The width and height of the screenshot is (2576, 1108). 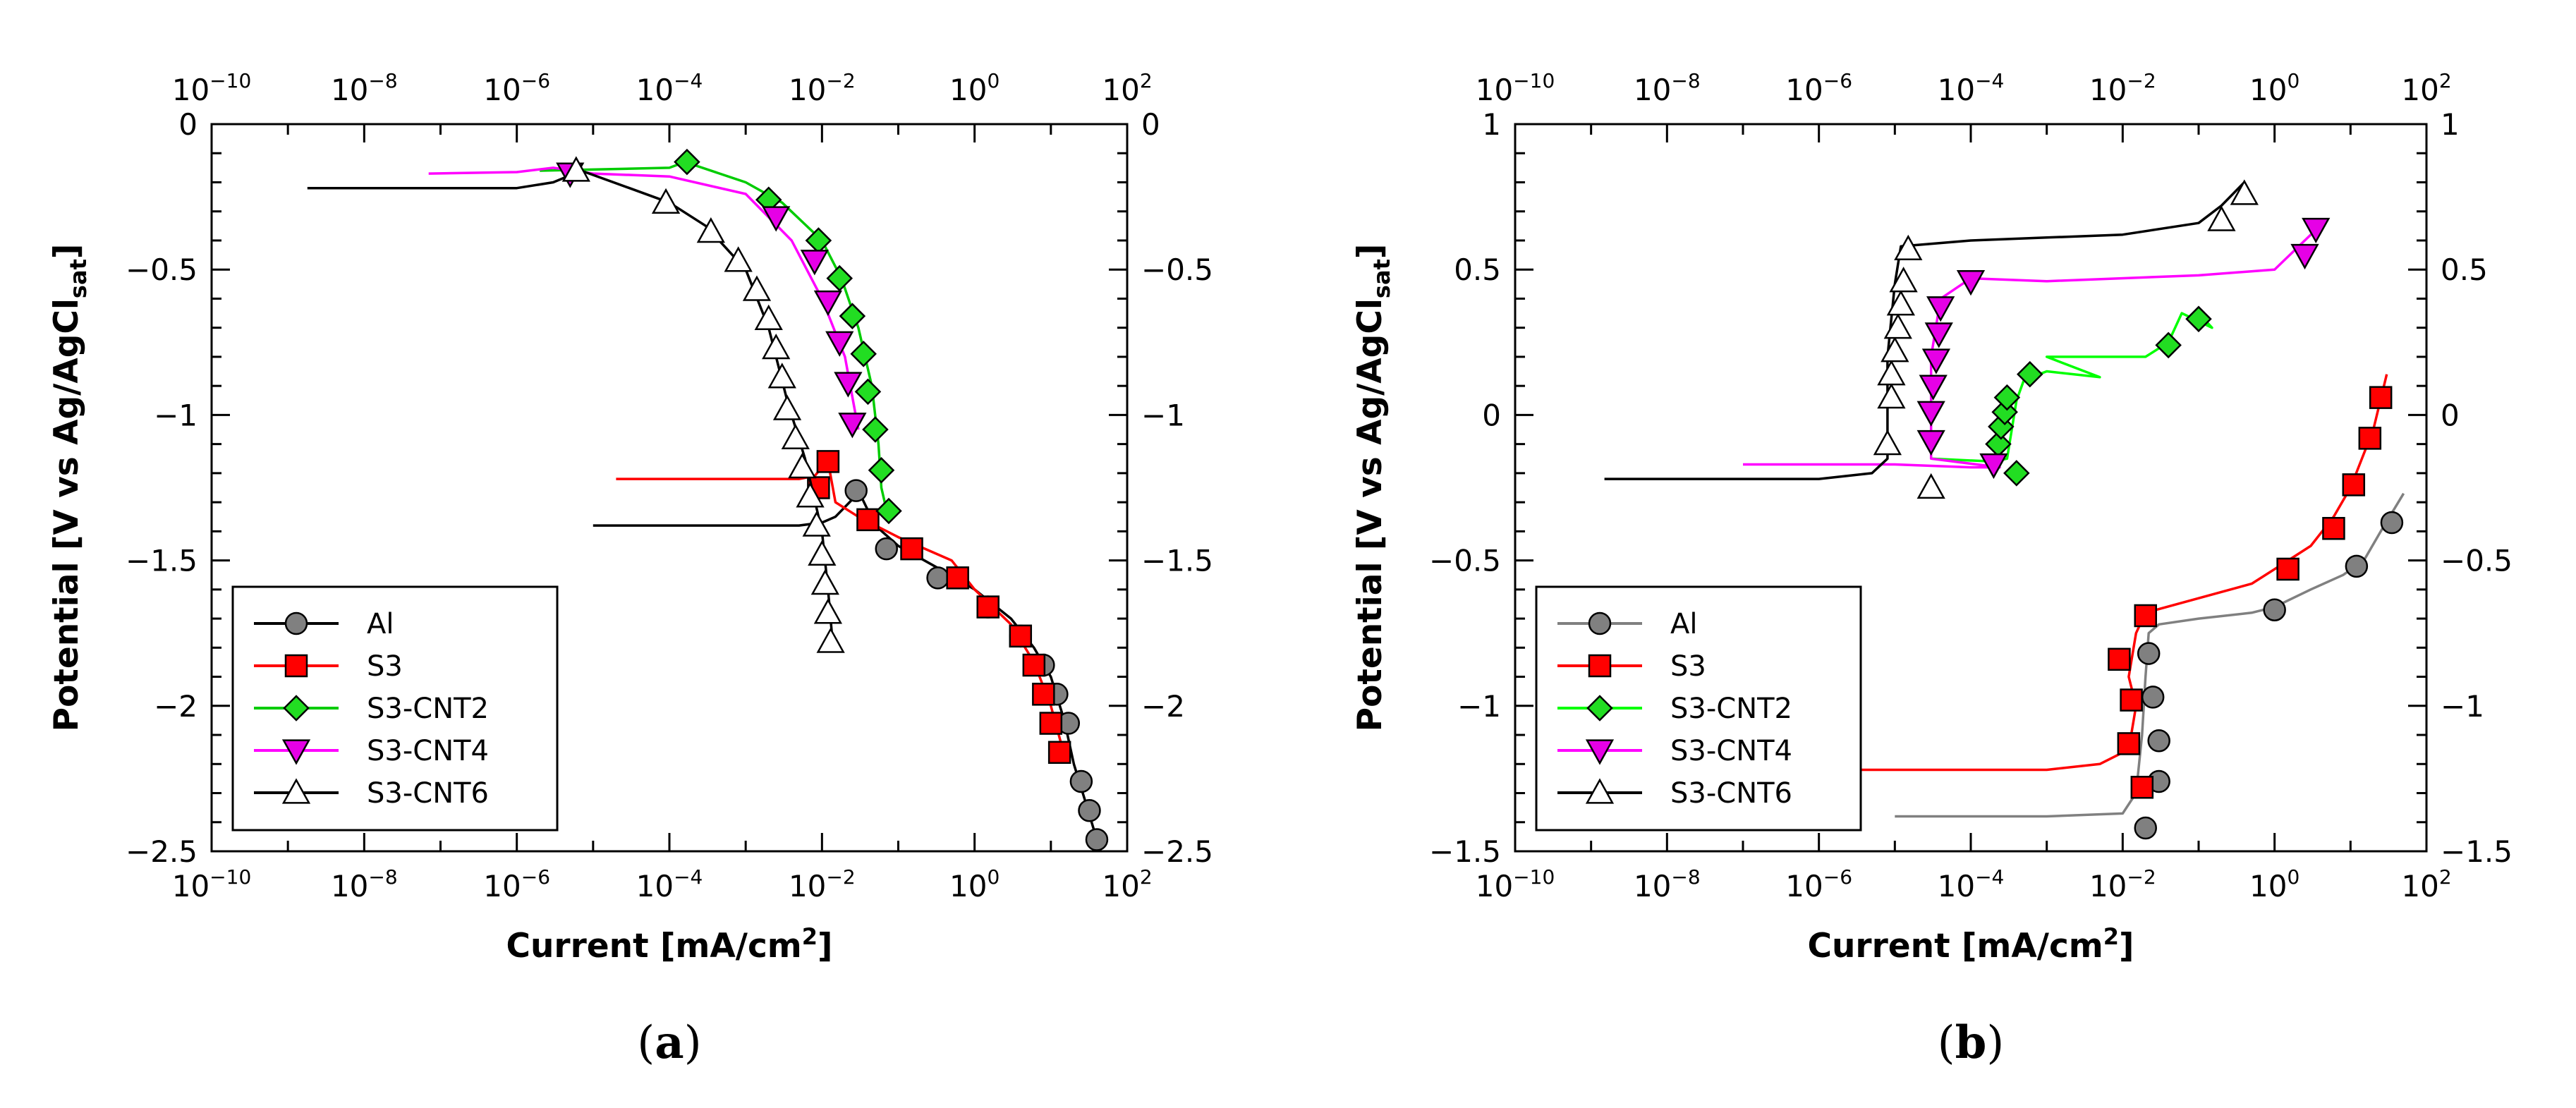 What do you see at coordinates (1731, 709) in the screenshot?
I see `legend-label: S3-CNT2` at bounding box center [1731, 709].